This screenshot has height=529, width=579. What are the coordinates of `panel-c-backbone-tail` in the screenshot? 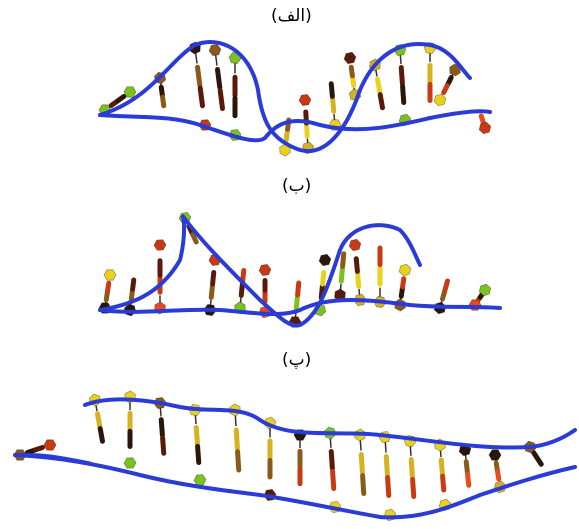 It's located at (52, 459).